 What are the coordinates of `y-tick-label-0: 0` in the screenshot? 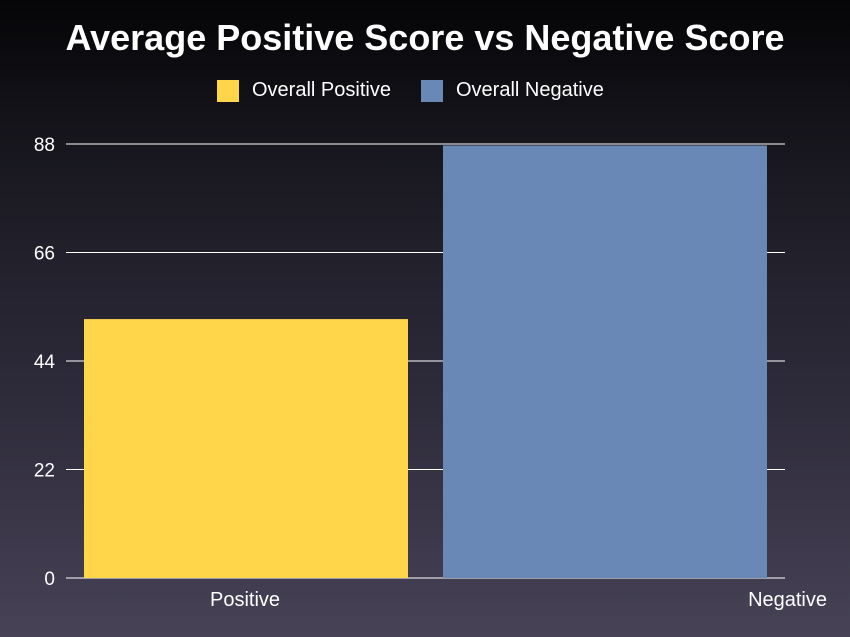 It's located at (49, 579).